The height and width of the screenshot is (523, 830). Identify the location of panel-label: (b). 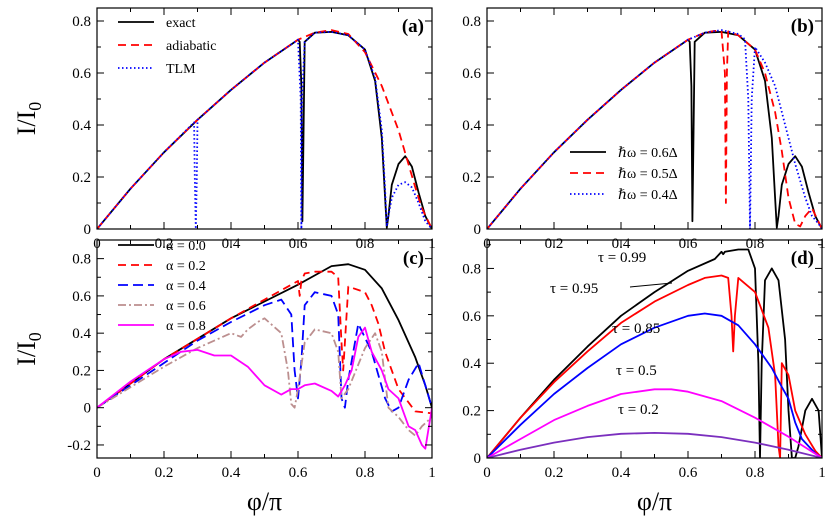
(802, 26).